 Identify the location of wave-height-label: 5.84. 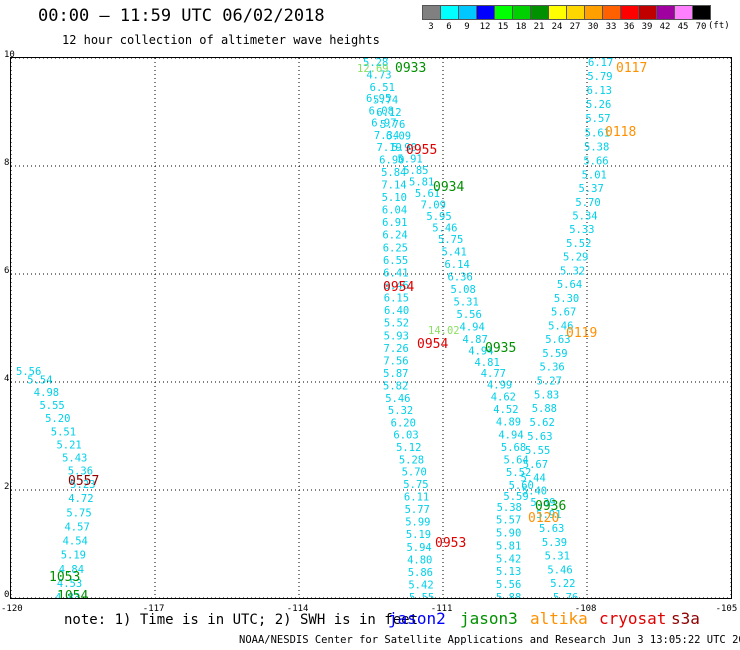
(393, 173).